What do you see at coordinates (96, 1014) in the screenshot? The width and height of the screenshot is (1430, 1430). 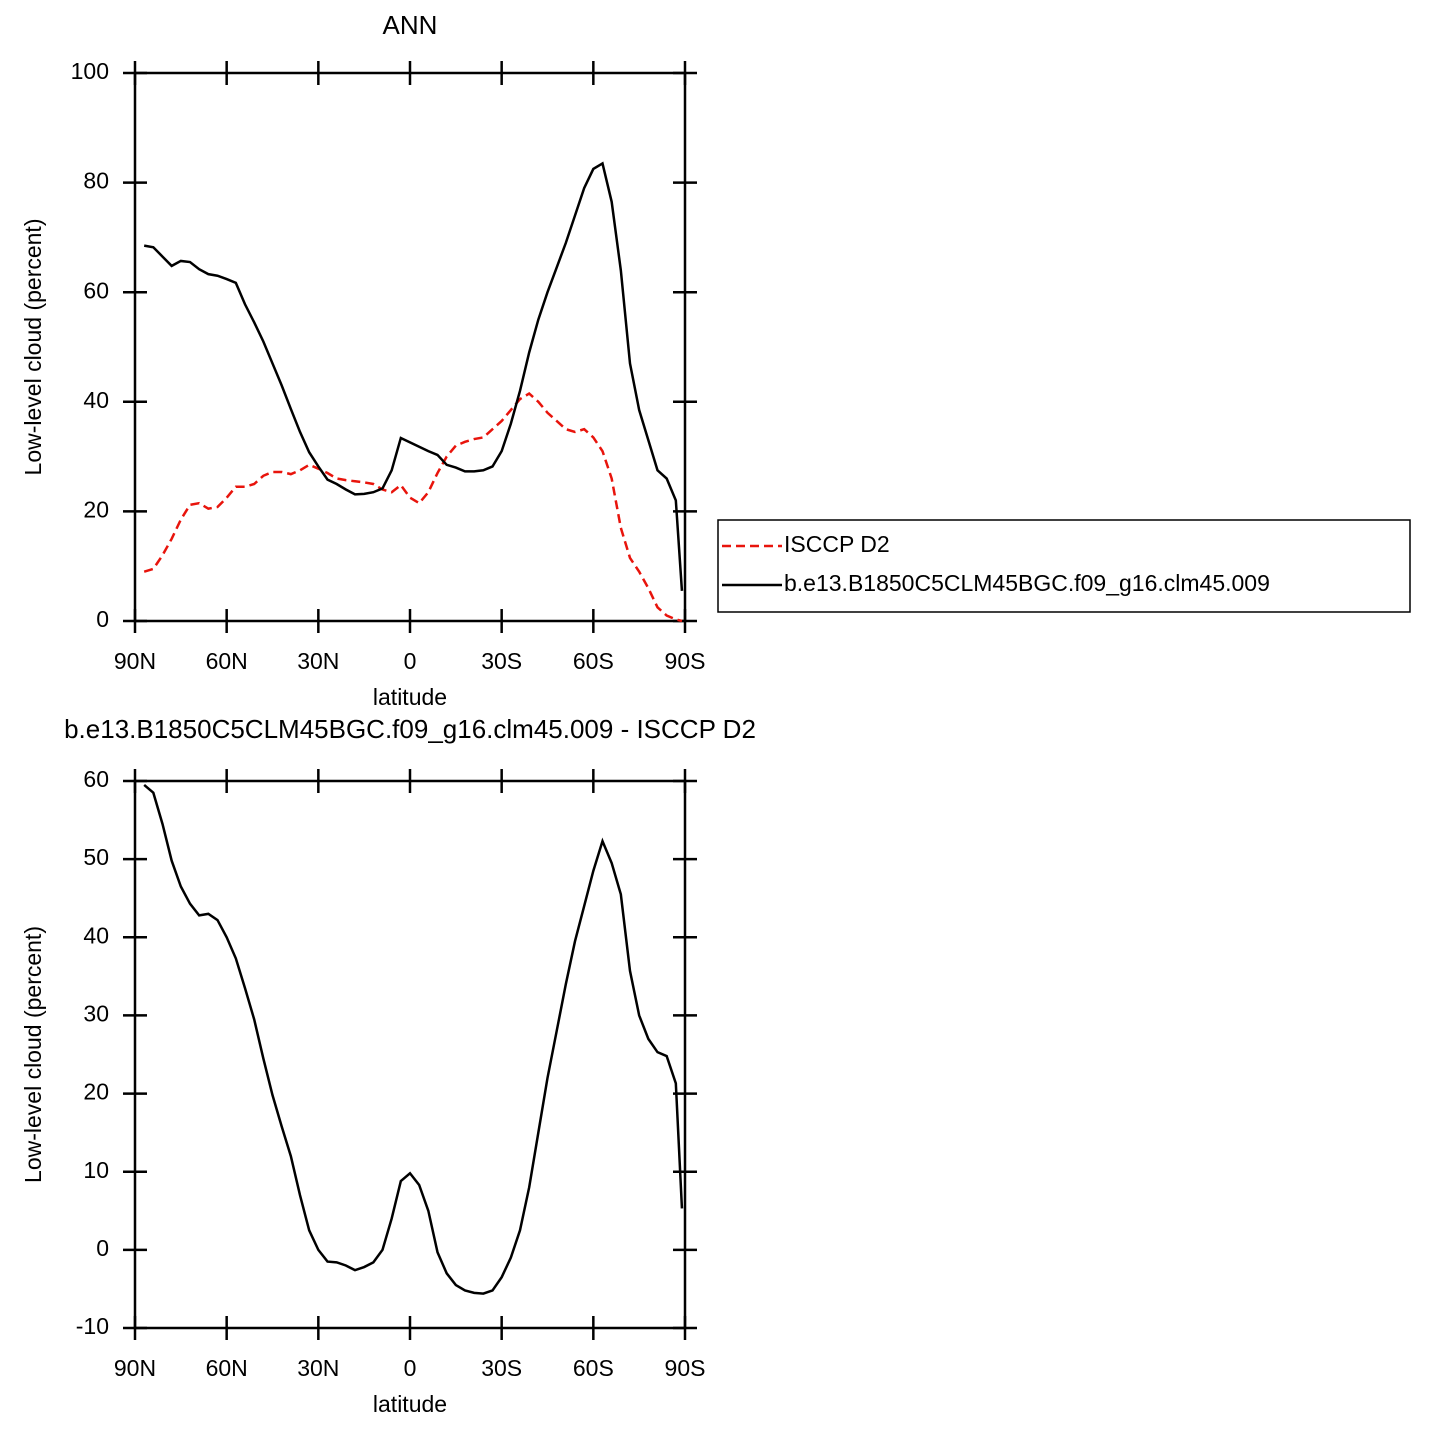 I see `y-tick-label: 30` at bounding box center [96, 1014].